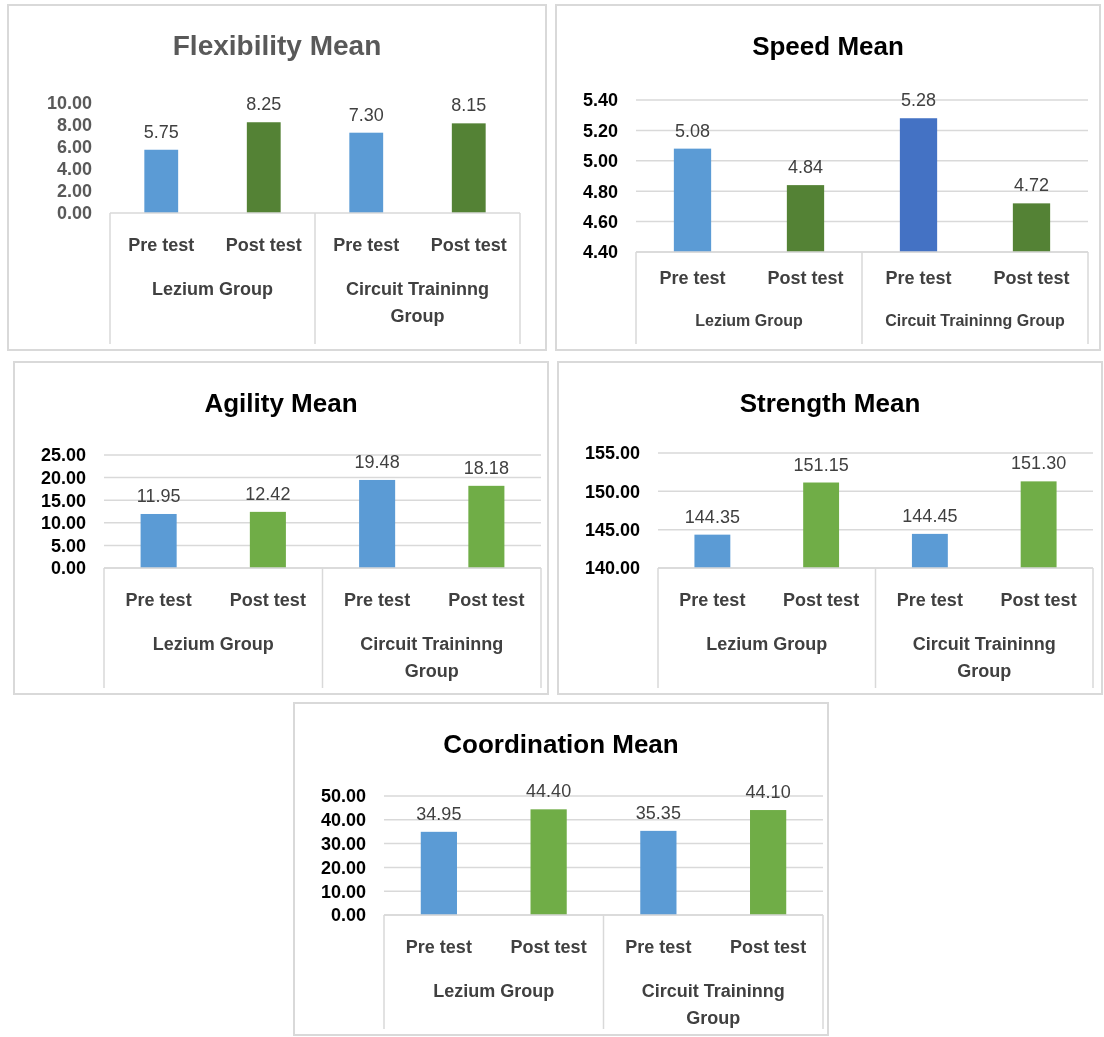 The image size is (1104, 1037). Describe the element at coordinates (612, 568) in the screenshot. I see `y-tick-label: 140.00` at that location.